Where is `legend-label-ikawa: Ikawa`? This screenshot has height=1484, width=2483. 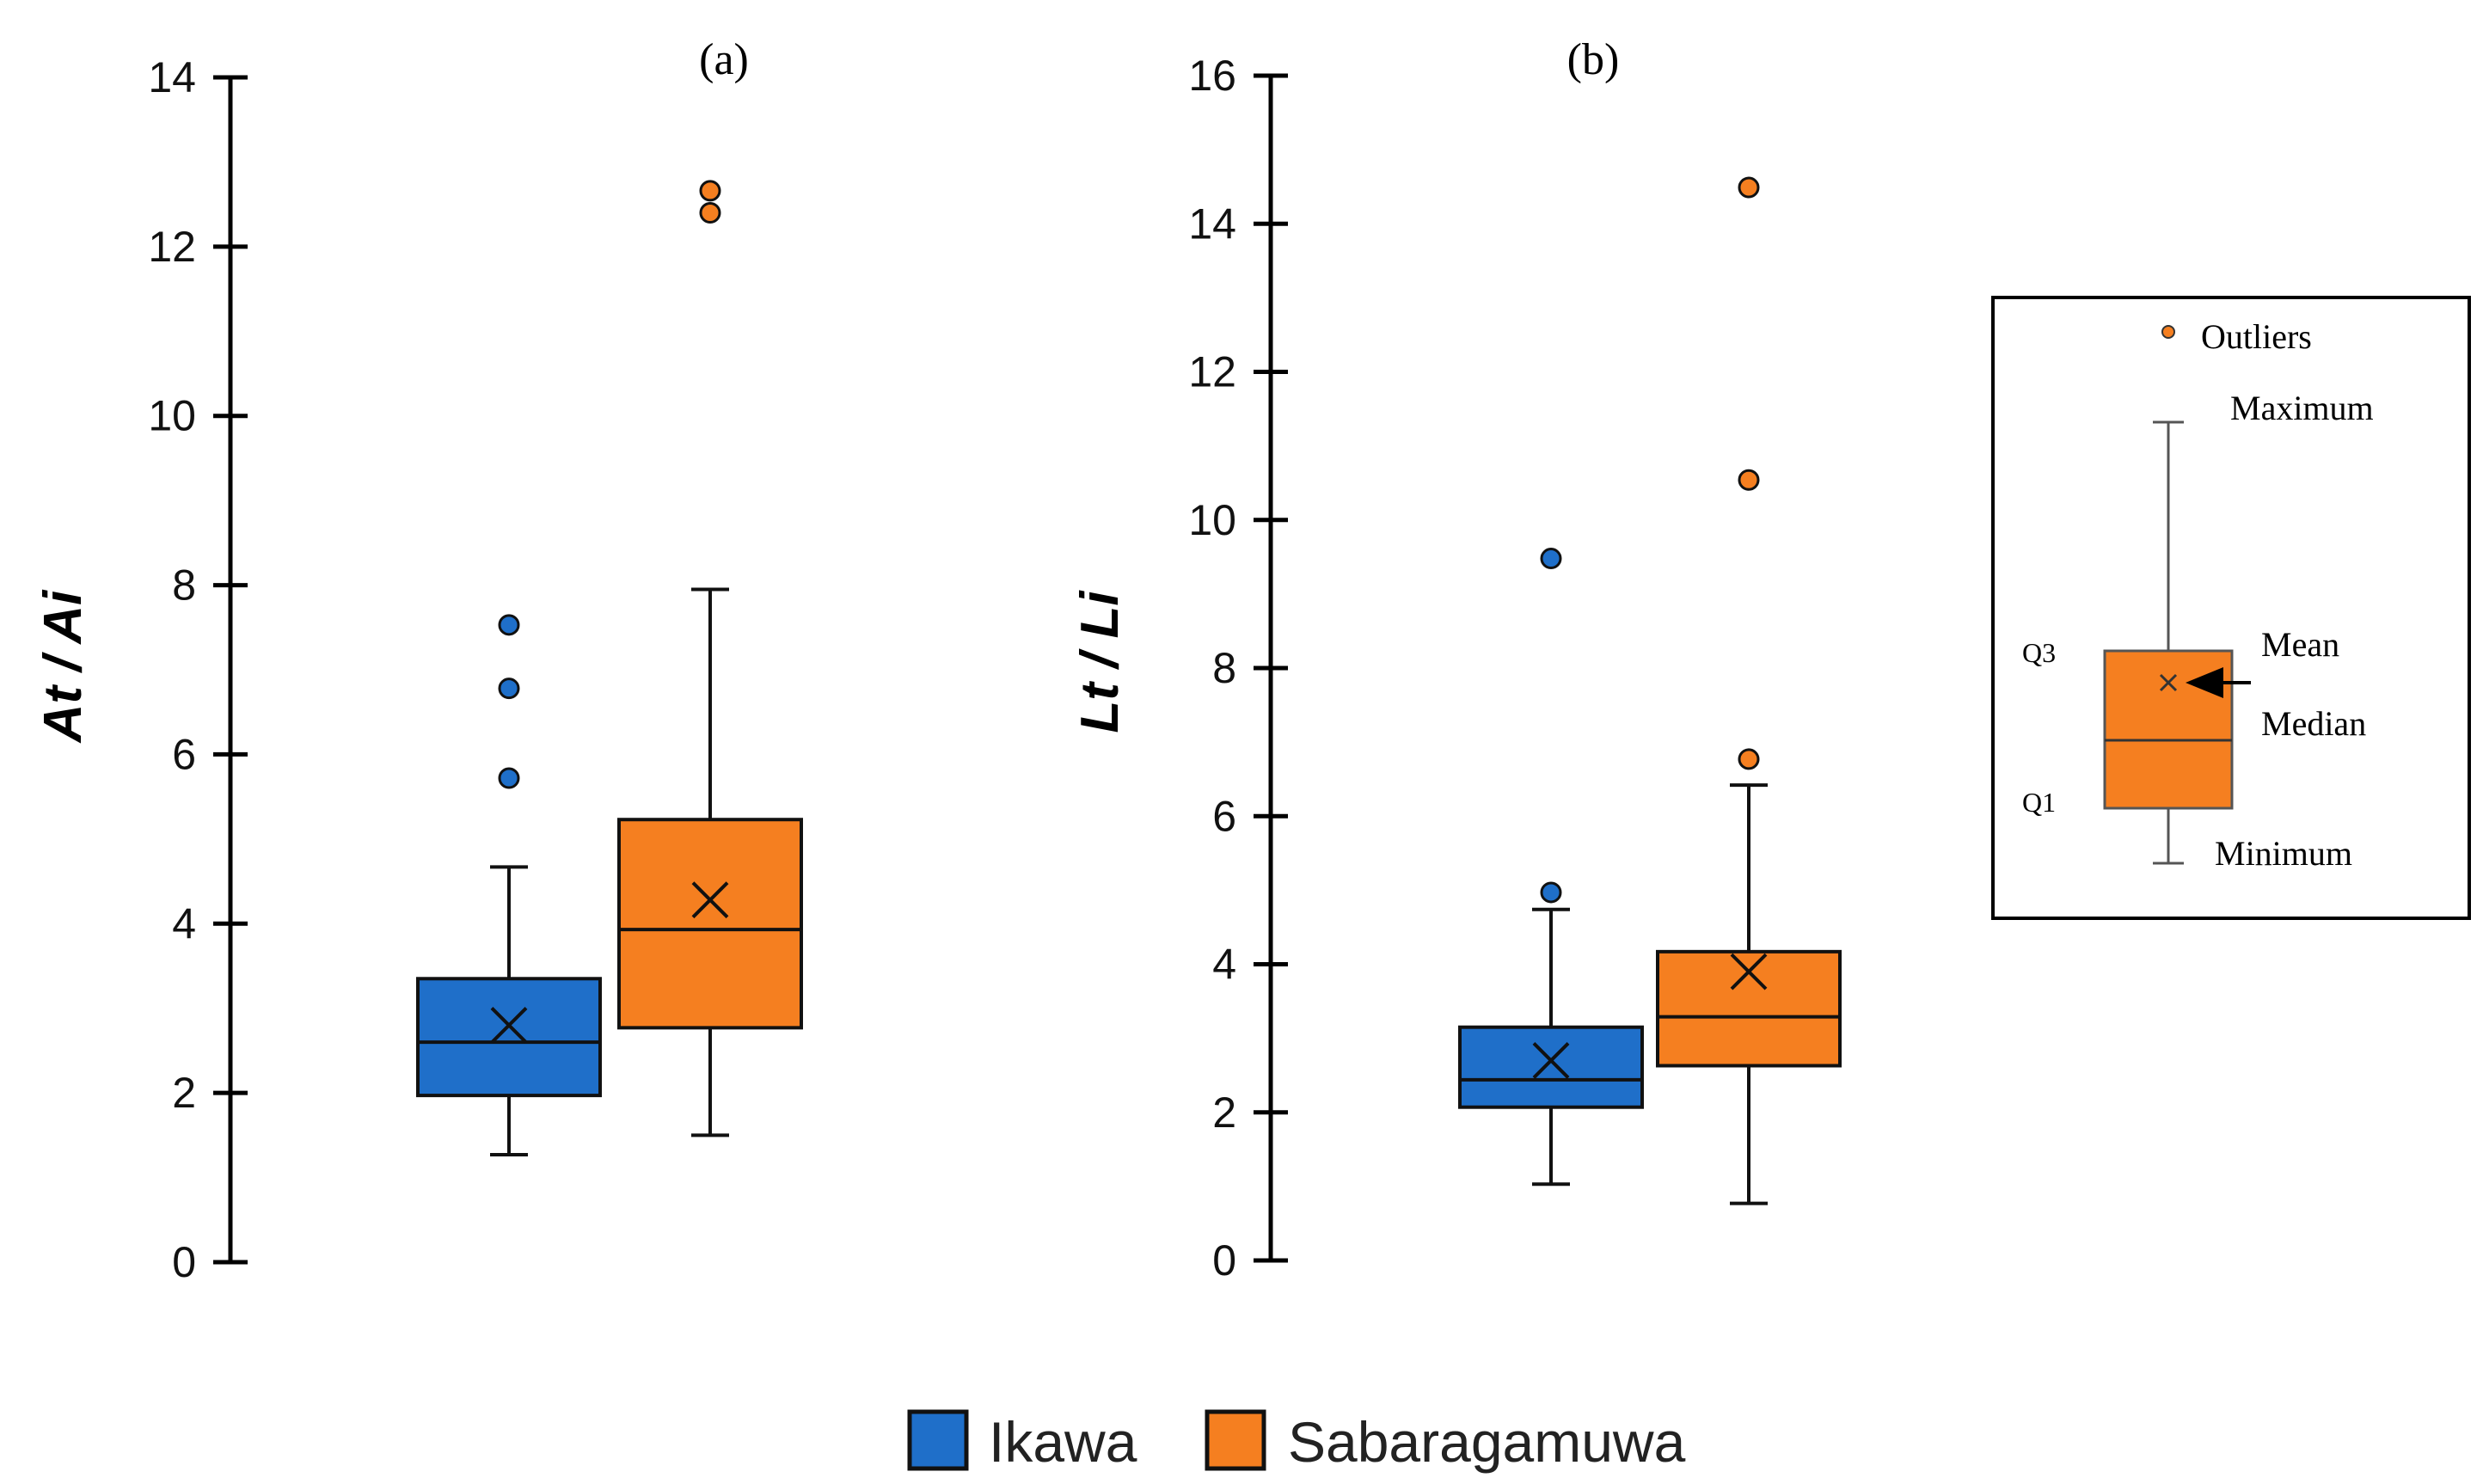 legend-label-ikawa: Ikawa is located at coordinates (1063, 1442).